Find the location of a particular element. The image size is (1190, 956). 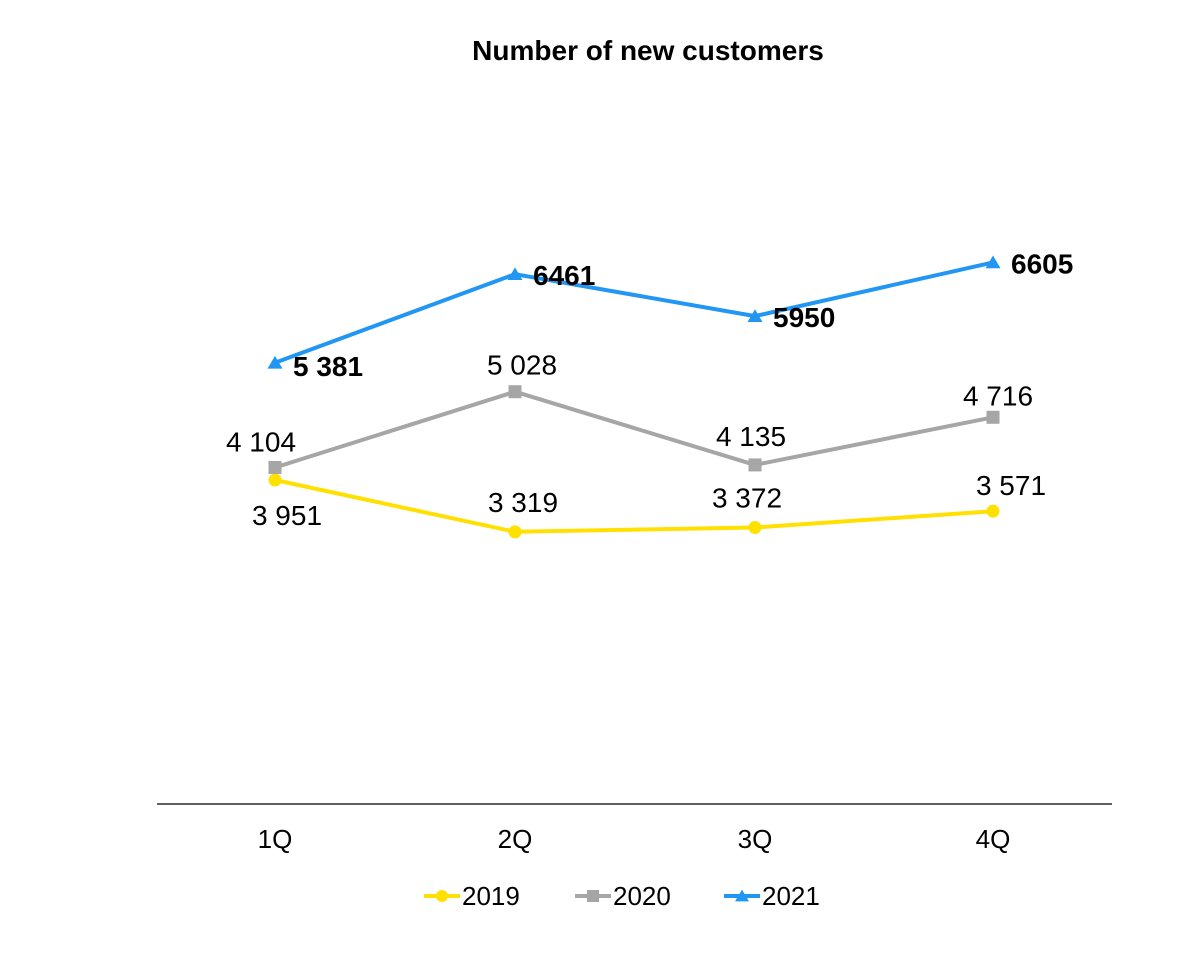

x-tick-label: 2Q is located at coordinates (515, 839).